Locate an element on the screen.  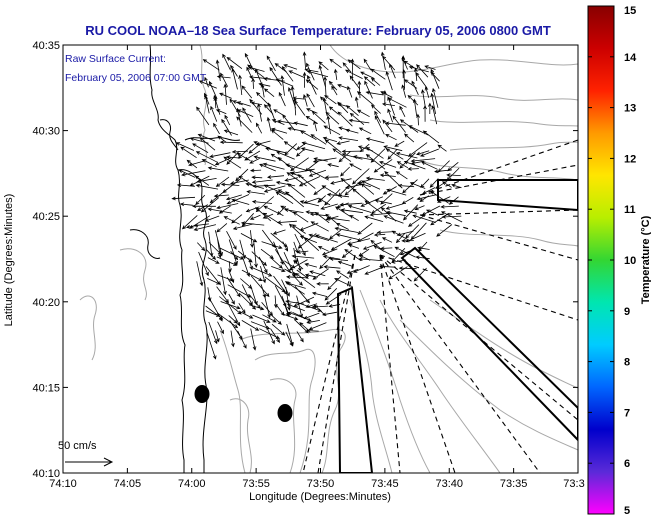
colorbar-tick-label: 14 is located at coordinates (630, 58).